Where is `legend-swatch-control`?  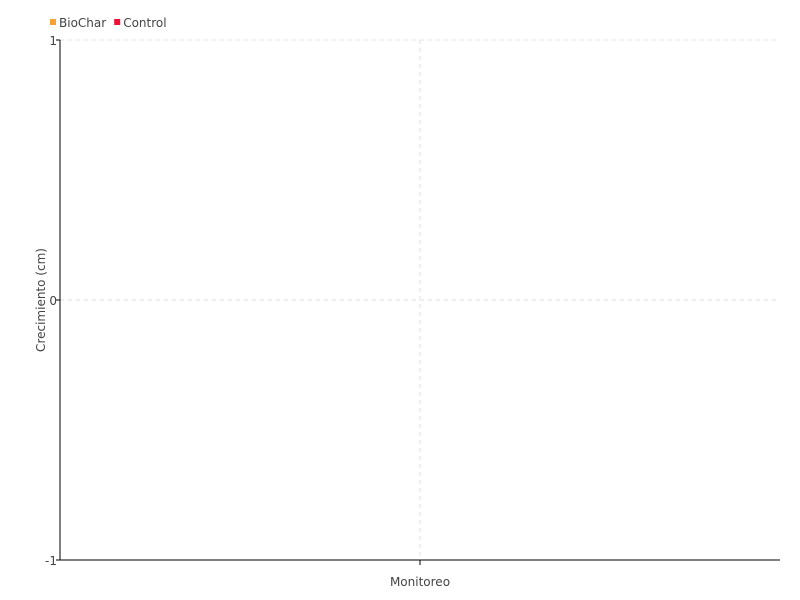
legend-swatch-control is located at coordinates (117, 22).